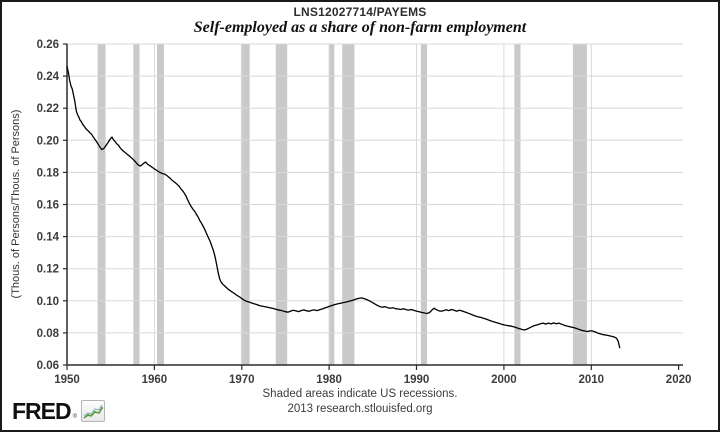 The height and width of the screenshot is (432, 720). I want to click on sparkline-chart-icon, so click(93, 411).